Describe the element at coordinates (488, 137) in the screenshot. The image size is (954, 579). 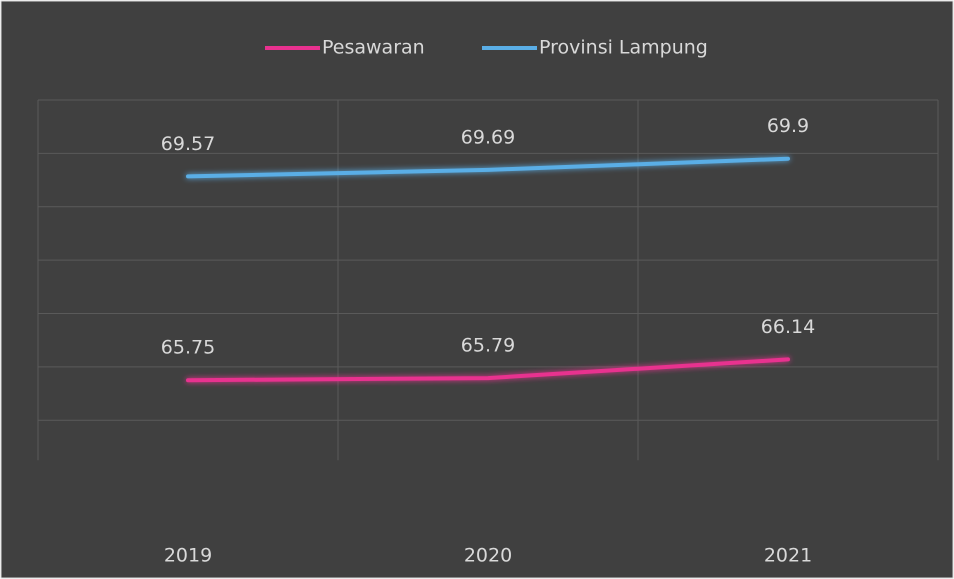
I see `data-label: 69.69` at that location.